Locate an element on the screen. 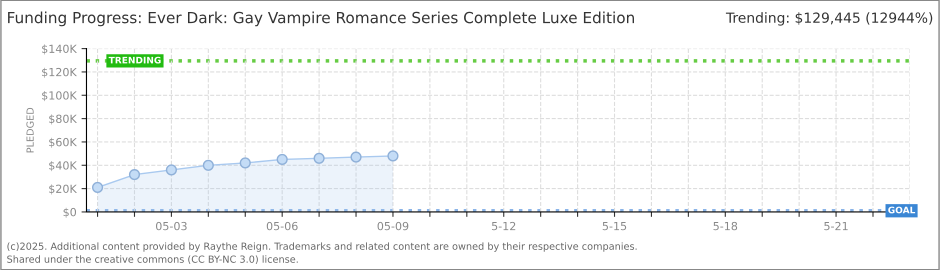  y-tick-label: $140K is located at coordinates (59, 49).